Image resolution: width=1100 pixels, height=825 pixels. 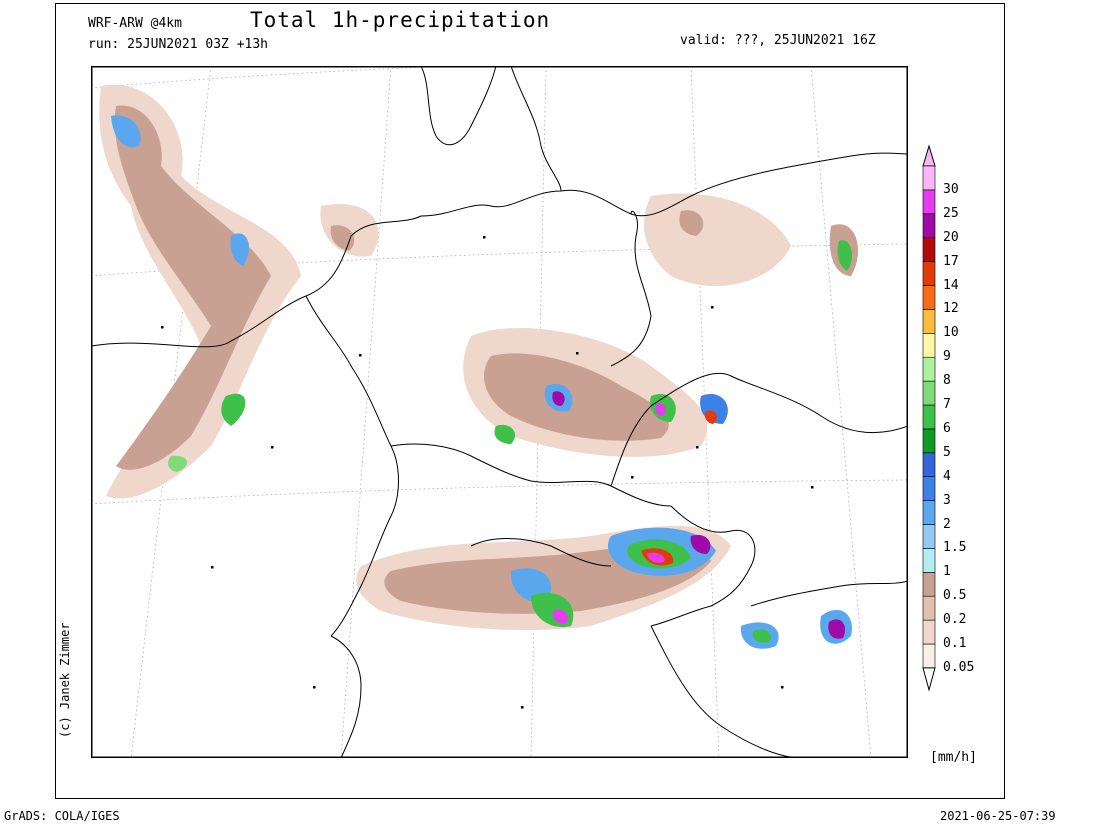 What do you see at coordinates (947, 404) in the screenshot?
I see `legend-label: 7` at bounding box center [947, 404].